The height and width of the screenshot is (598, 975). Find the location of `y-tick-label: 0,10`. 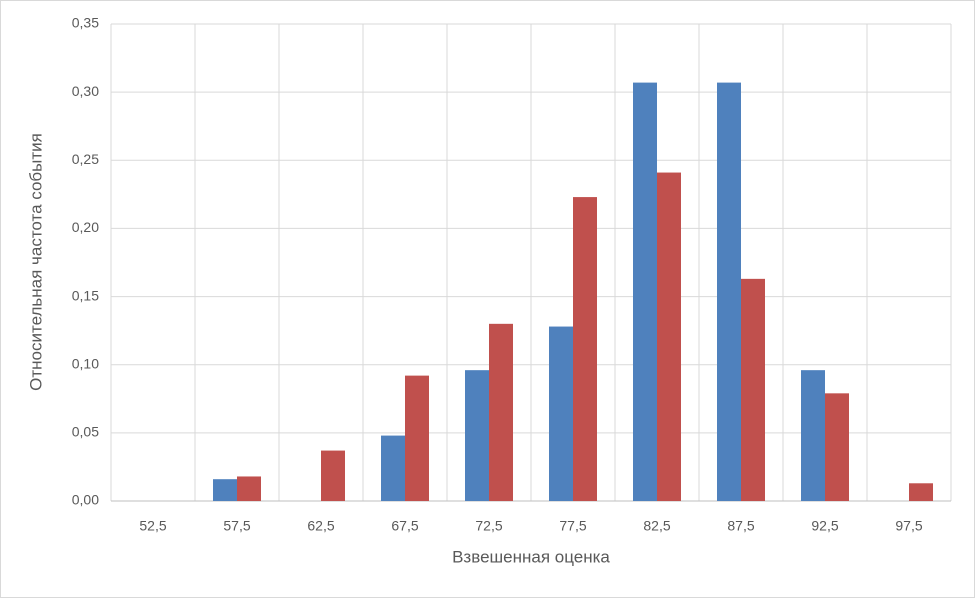

y-tick-label: 0,10 is located at coordinates (85, 363).